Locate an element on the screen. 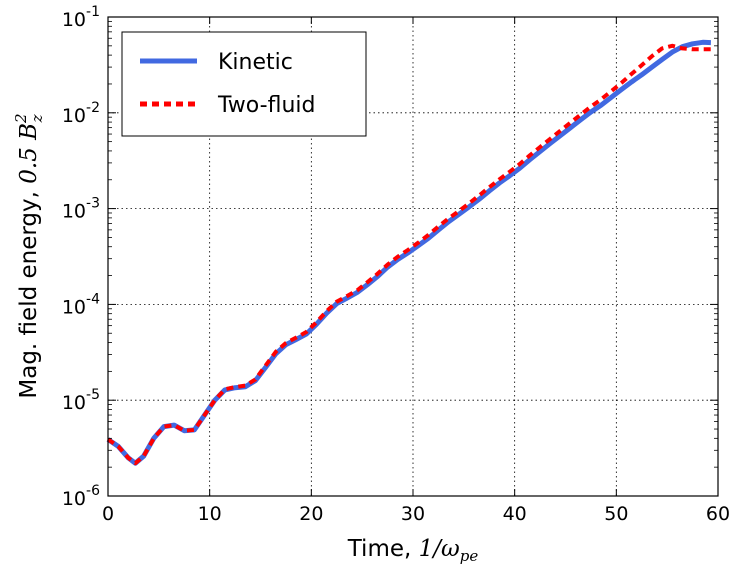  y-tick-label: 10⁻⁵ is located at coordinates (81, 400).